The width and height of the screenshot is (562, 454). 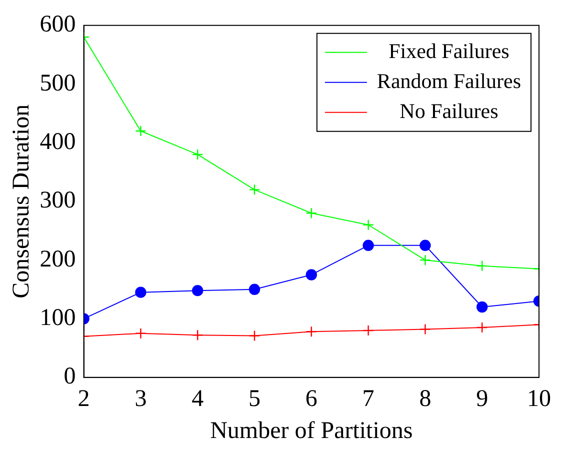 I want to click on y-tick-label: 0, so click(x=70, y=377).